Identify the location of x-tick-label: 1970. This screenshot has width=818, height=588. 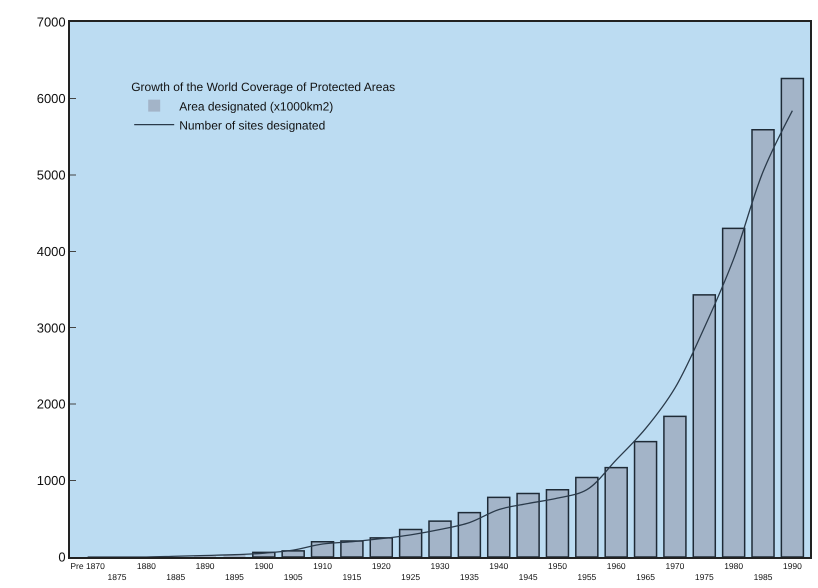
(675, 565).